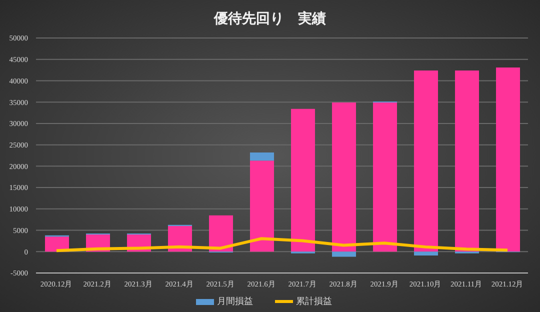 The image size is (540, 312). What do you see at coordinates (269, 19) in the screenshot?
I see `chart-title: 優待先回り 実績` at bounding box center [269, 19].